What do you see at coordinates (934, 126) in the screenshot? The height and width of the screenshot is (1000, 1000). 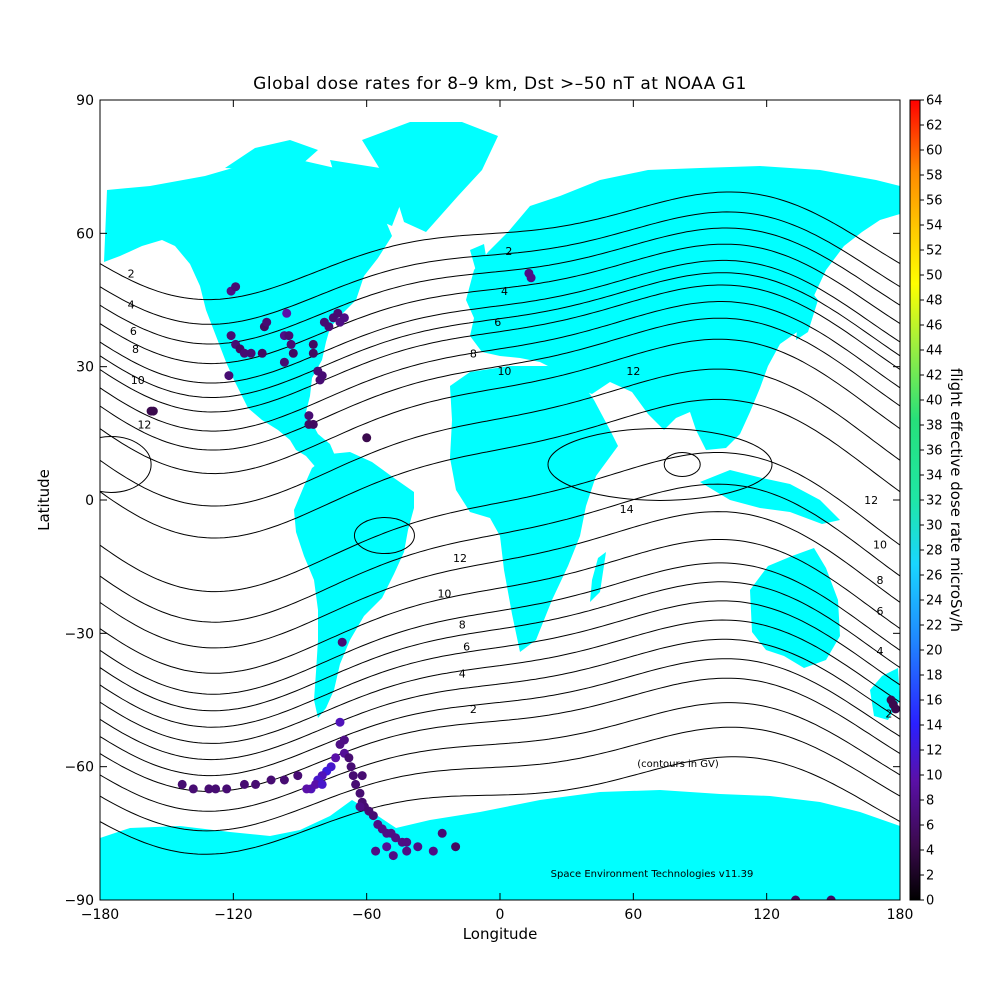 I see `colorbar-tick-label: 62` at bounding box center [934, 126].